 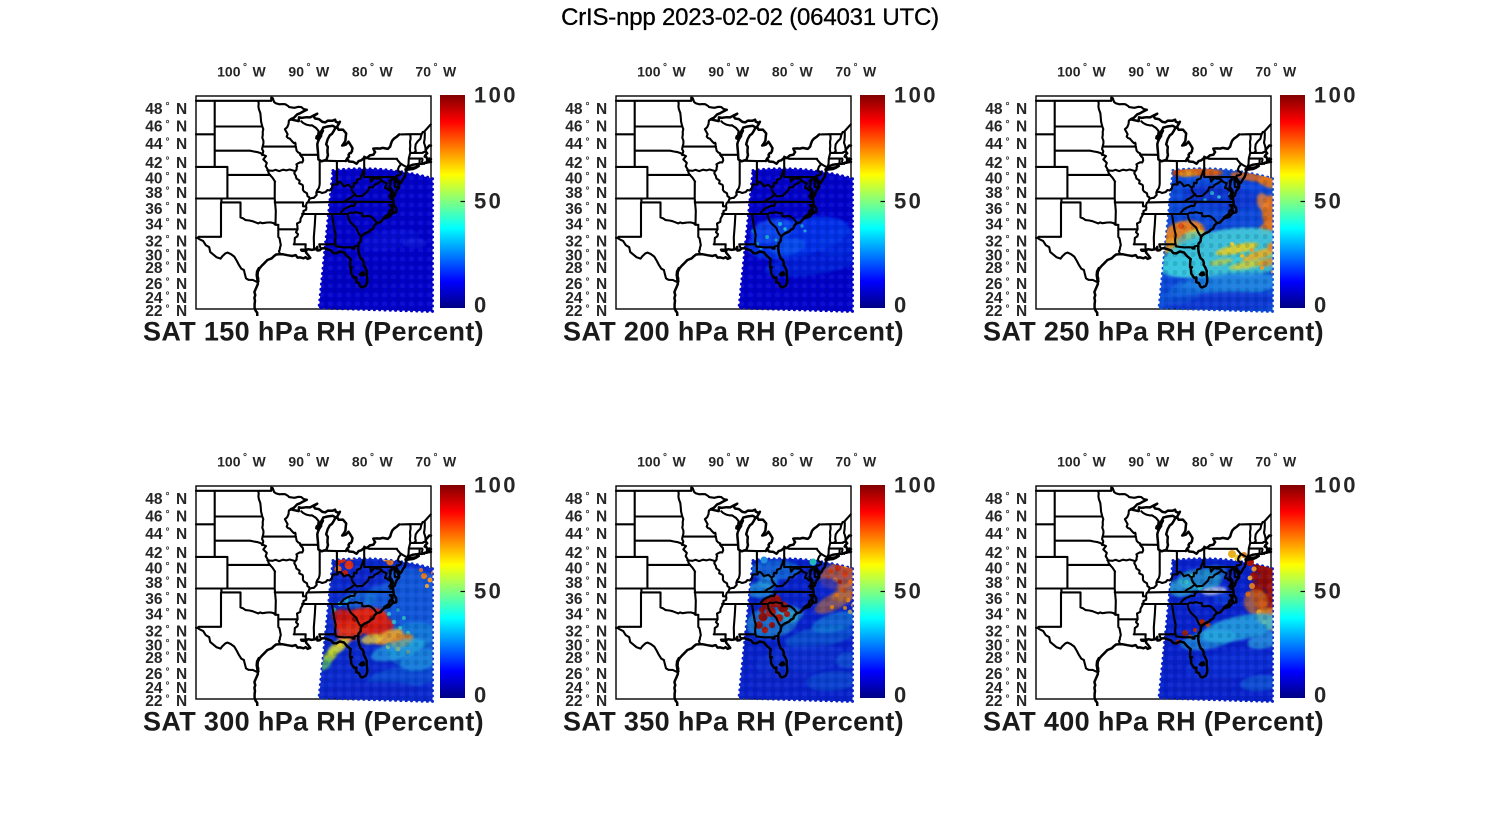 What do you see at coordinates (313, 722) in the screenshot?
I see `svg-text: SAT 300 hPa RH (Percent)` at bounding box center [313, 722].